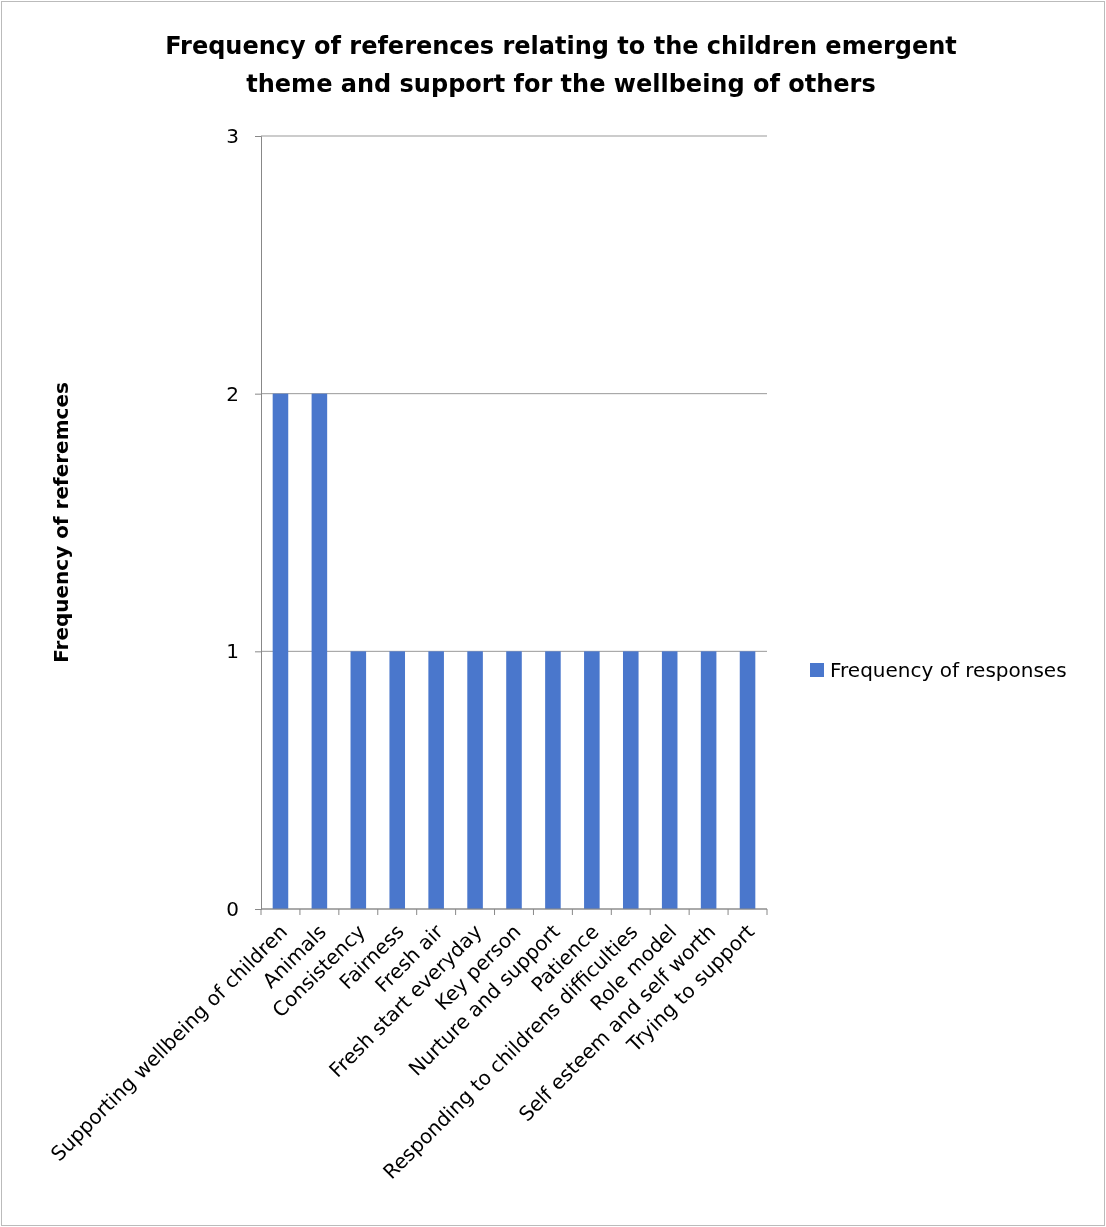  Describe the element at coordinates (61, 522) in the screenshot. I see `y-axis-title: Frequency of referemces` at that location.